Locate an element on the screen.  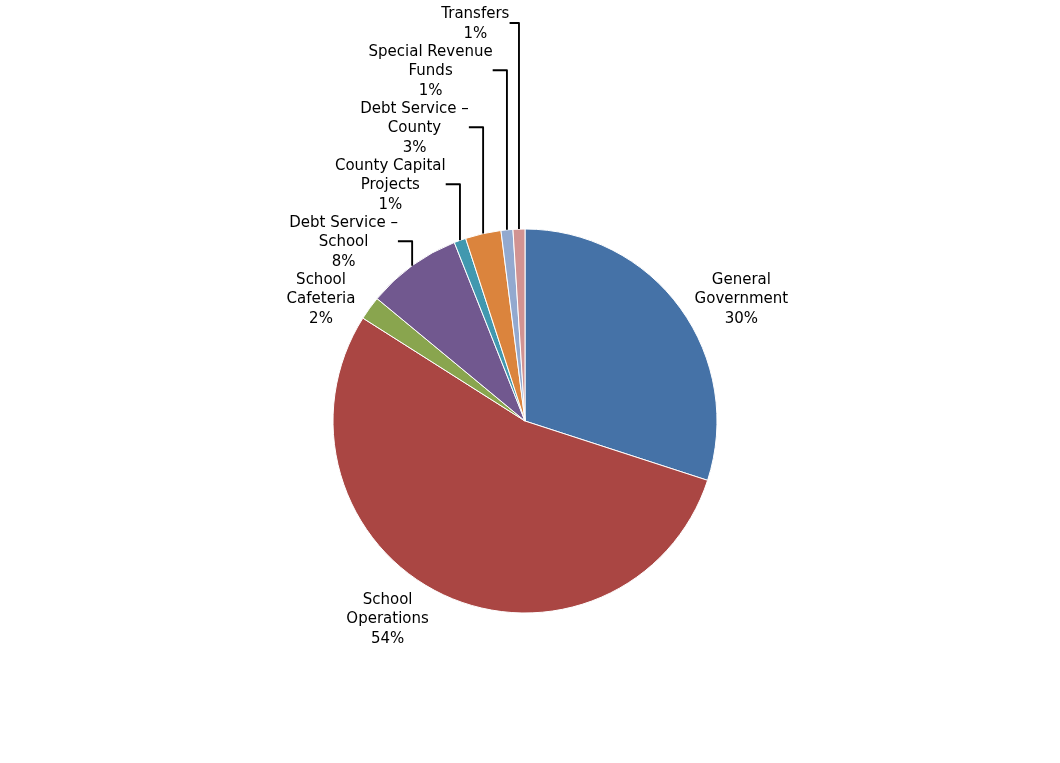
data-label: 8% is located at coordinates (343, 260).